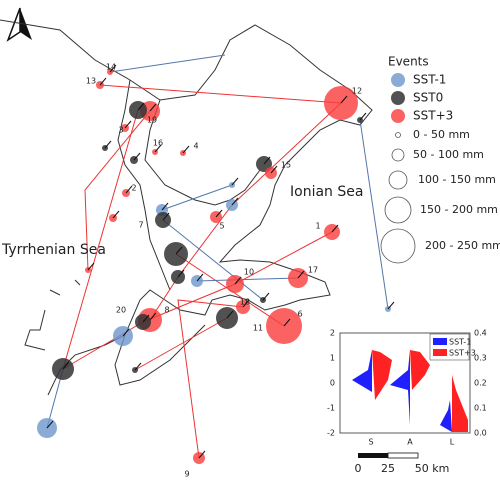 Image resolution: width=500 pixels, height=497 pixels. I want to click on size-label: 100 - 150 mm, so click(457, 179).